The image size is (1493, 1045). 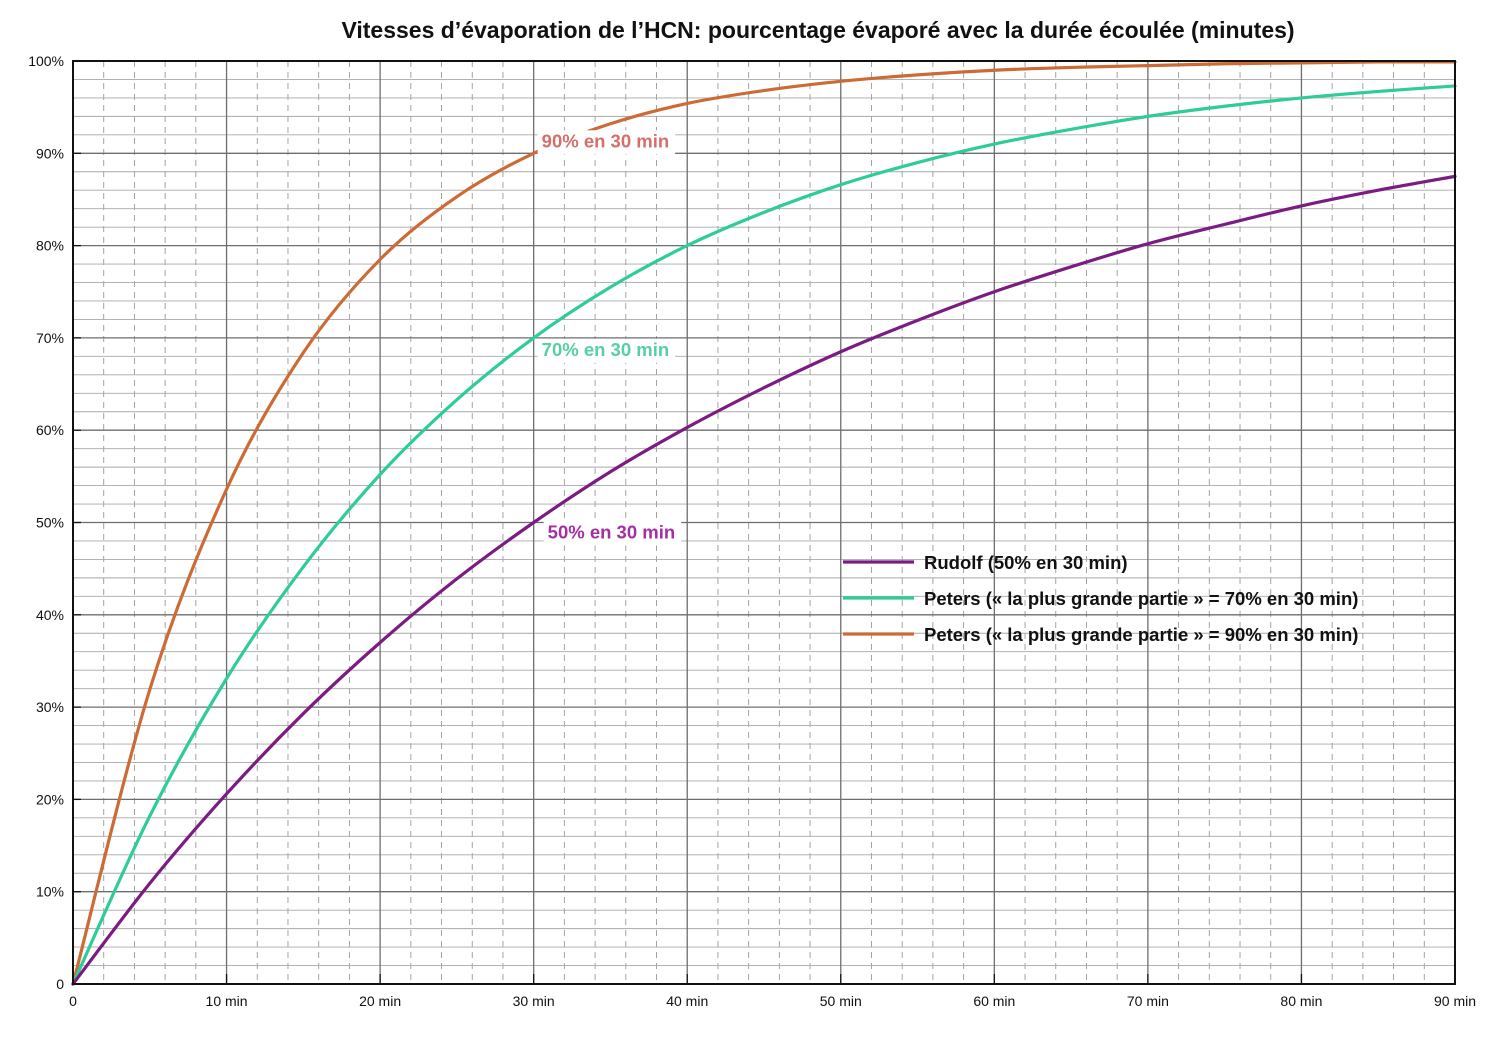 I want to click on y-tick-label: 30%, so click(x=50, y=707).